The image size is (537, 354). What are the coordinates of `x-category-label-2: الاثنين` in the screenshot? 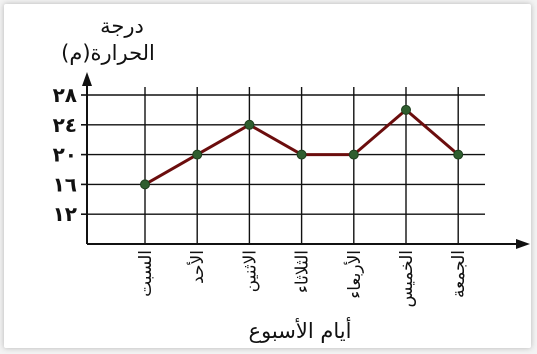 It's located at (250, 271).